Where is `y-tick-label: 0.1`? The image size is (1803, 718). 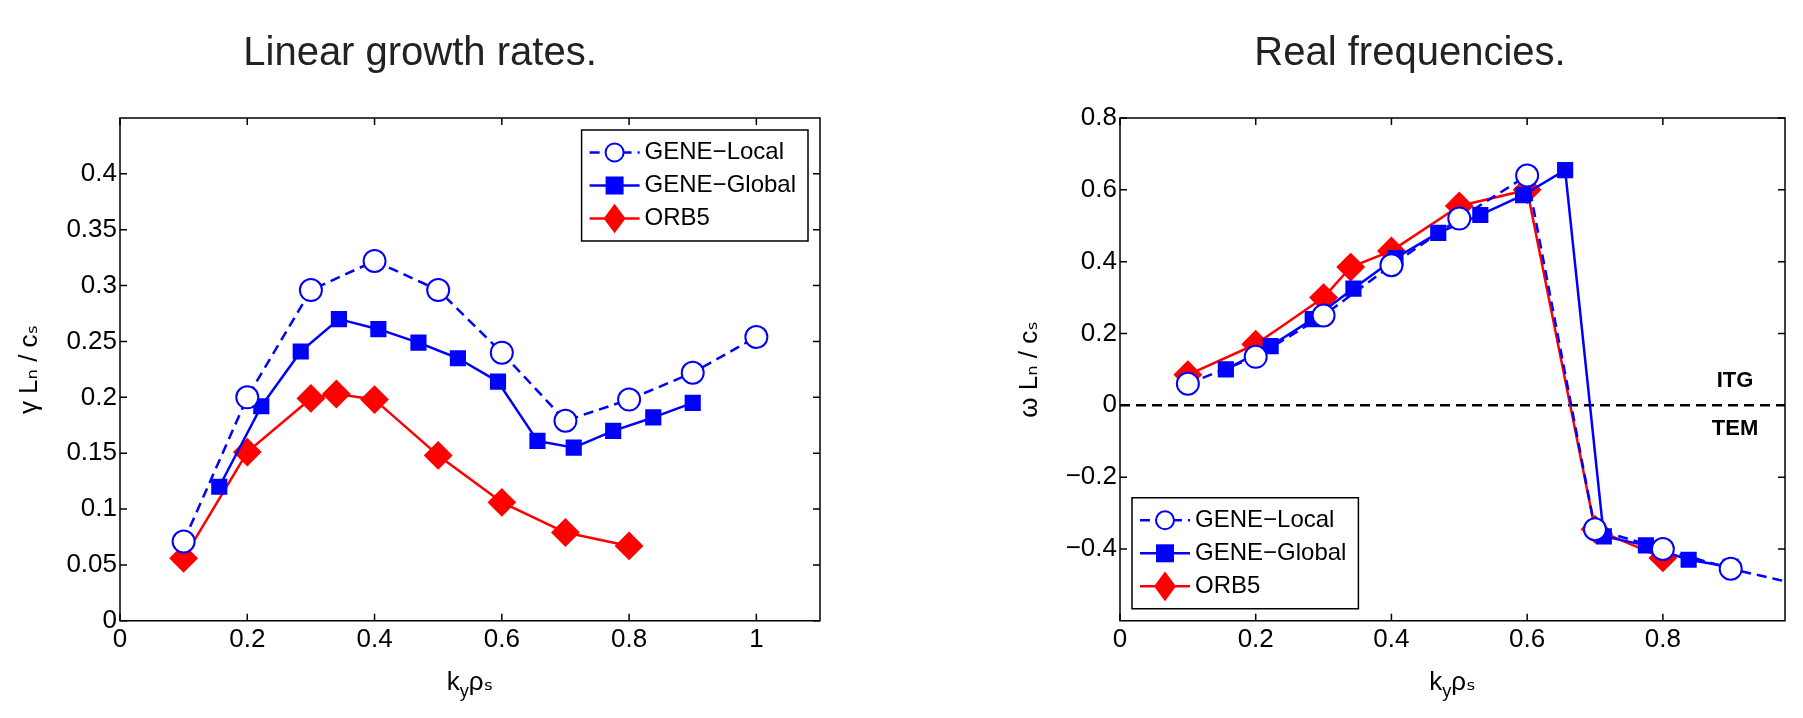
y-tick-label: 0.1 is located at coordinates (98, 507).